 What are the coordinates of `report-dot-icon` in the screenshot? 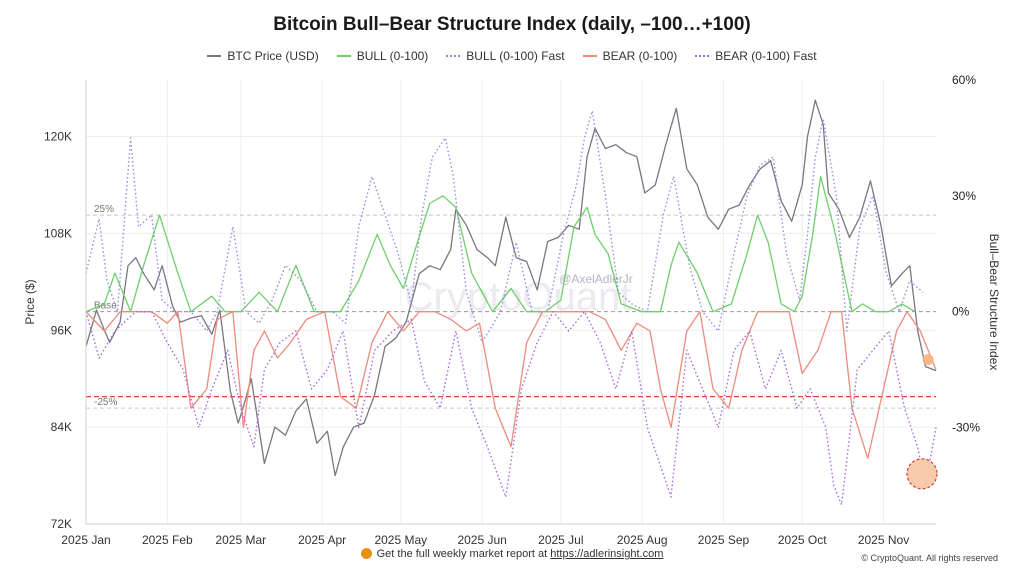 It's located at (366, 553).